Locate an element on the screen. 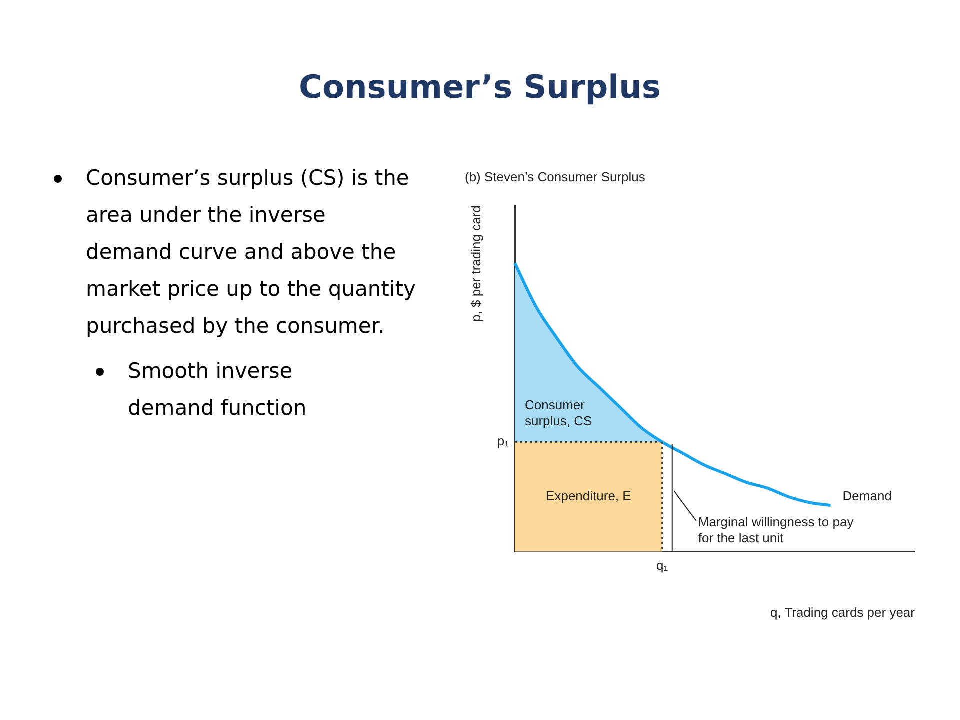  series-label: Demand is located at coordinates (867, 496).